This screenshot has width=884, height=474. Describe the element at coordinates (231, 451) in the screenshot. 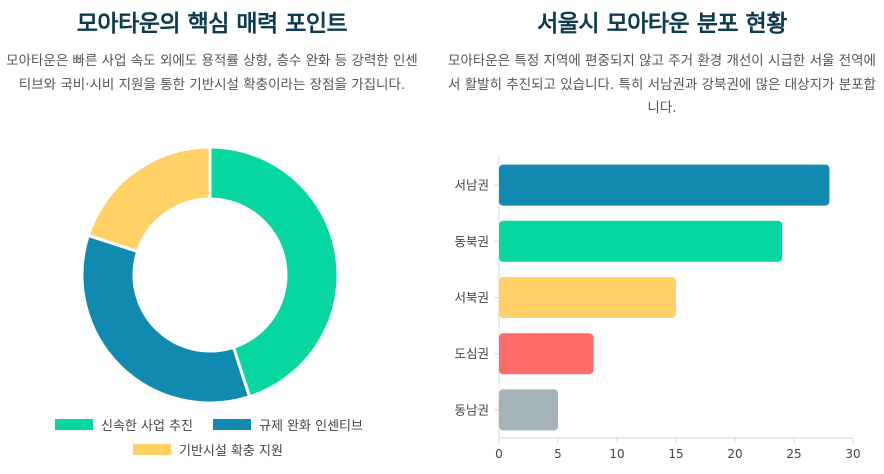

I see `legend-label: 기반시설 확충 지원` at that location.